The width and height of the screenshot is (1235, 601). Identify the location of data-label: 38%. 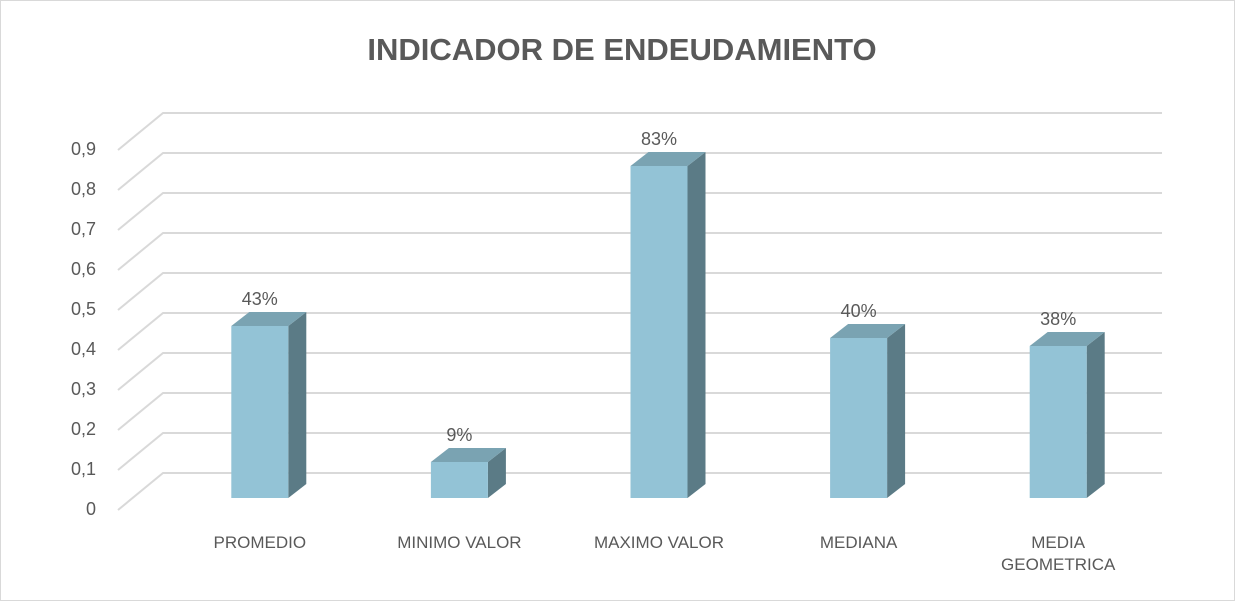
(1058, 319).